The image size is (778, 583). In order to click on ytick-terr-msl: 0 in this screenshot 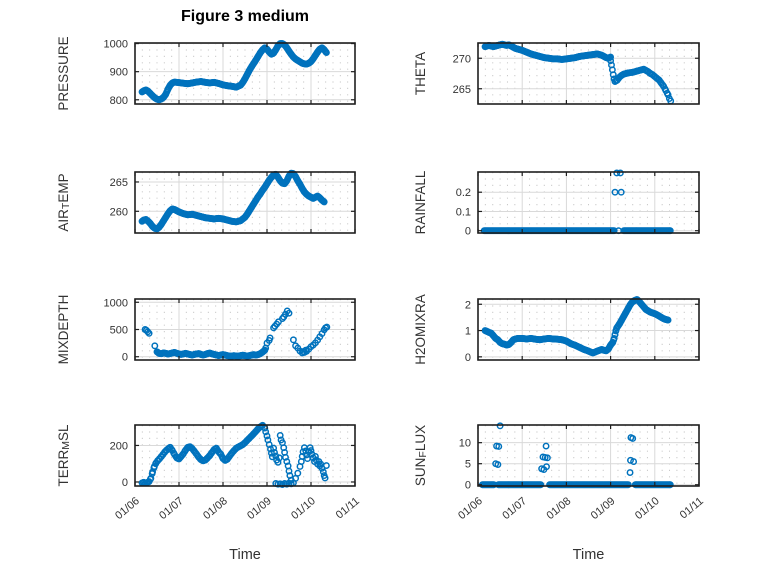, I will do `click(125, 483)`.